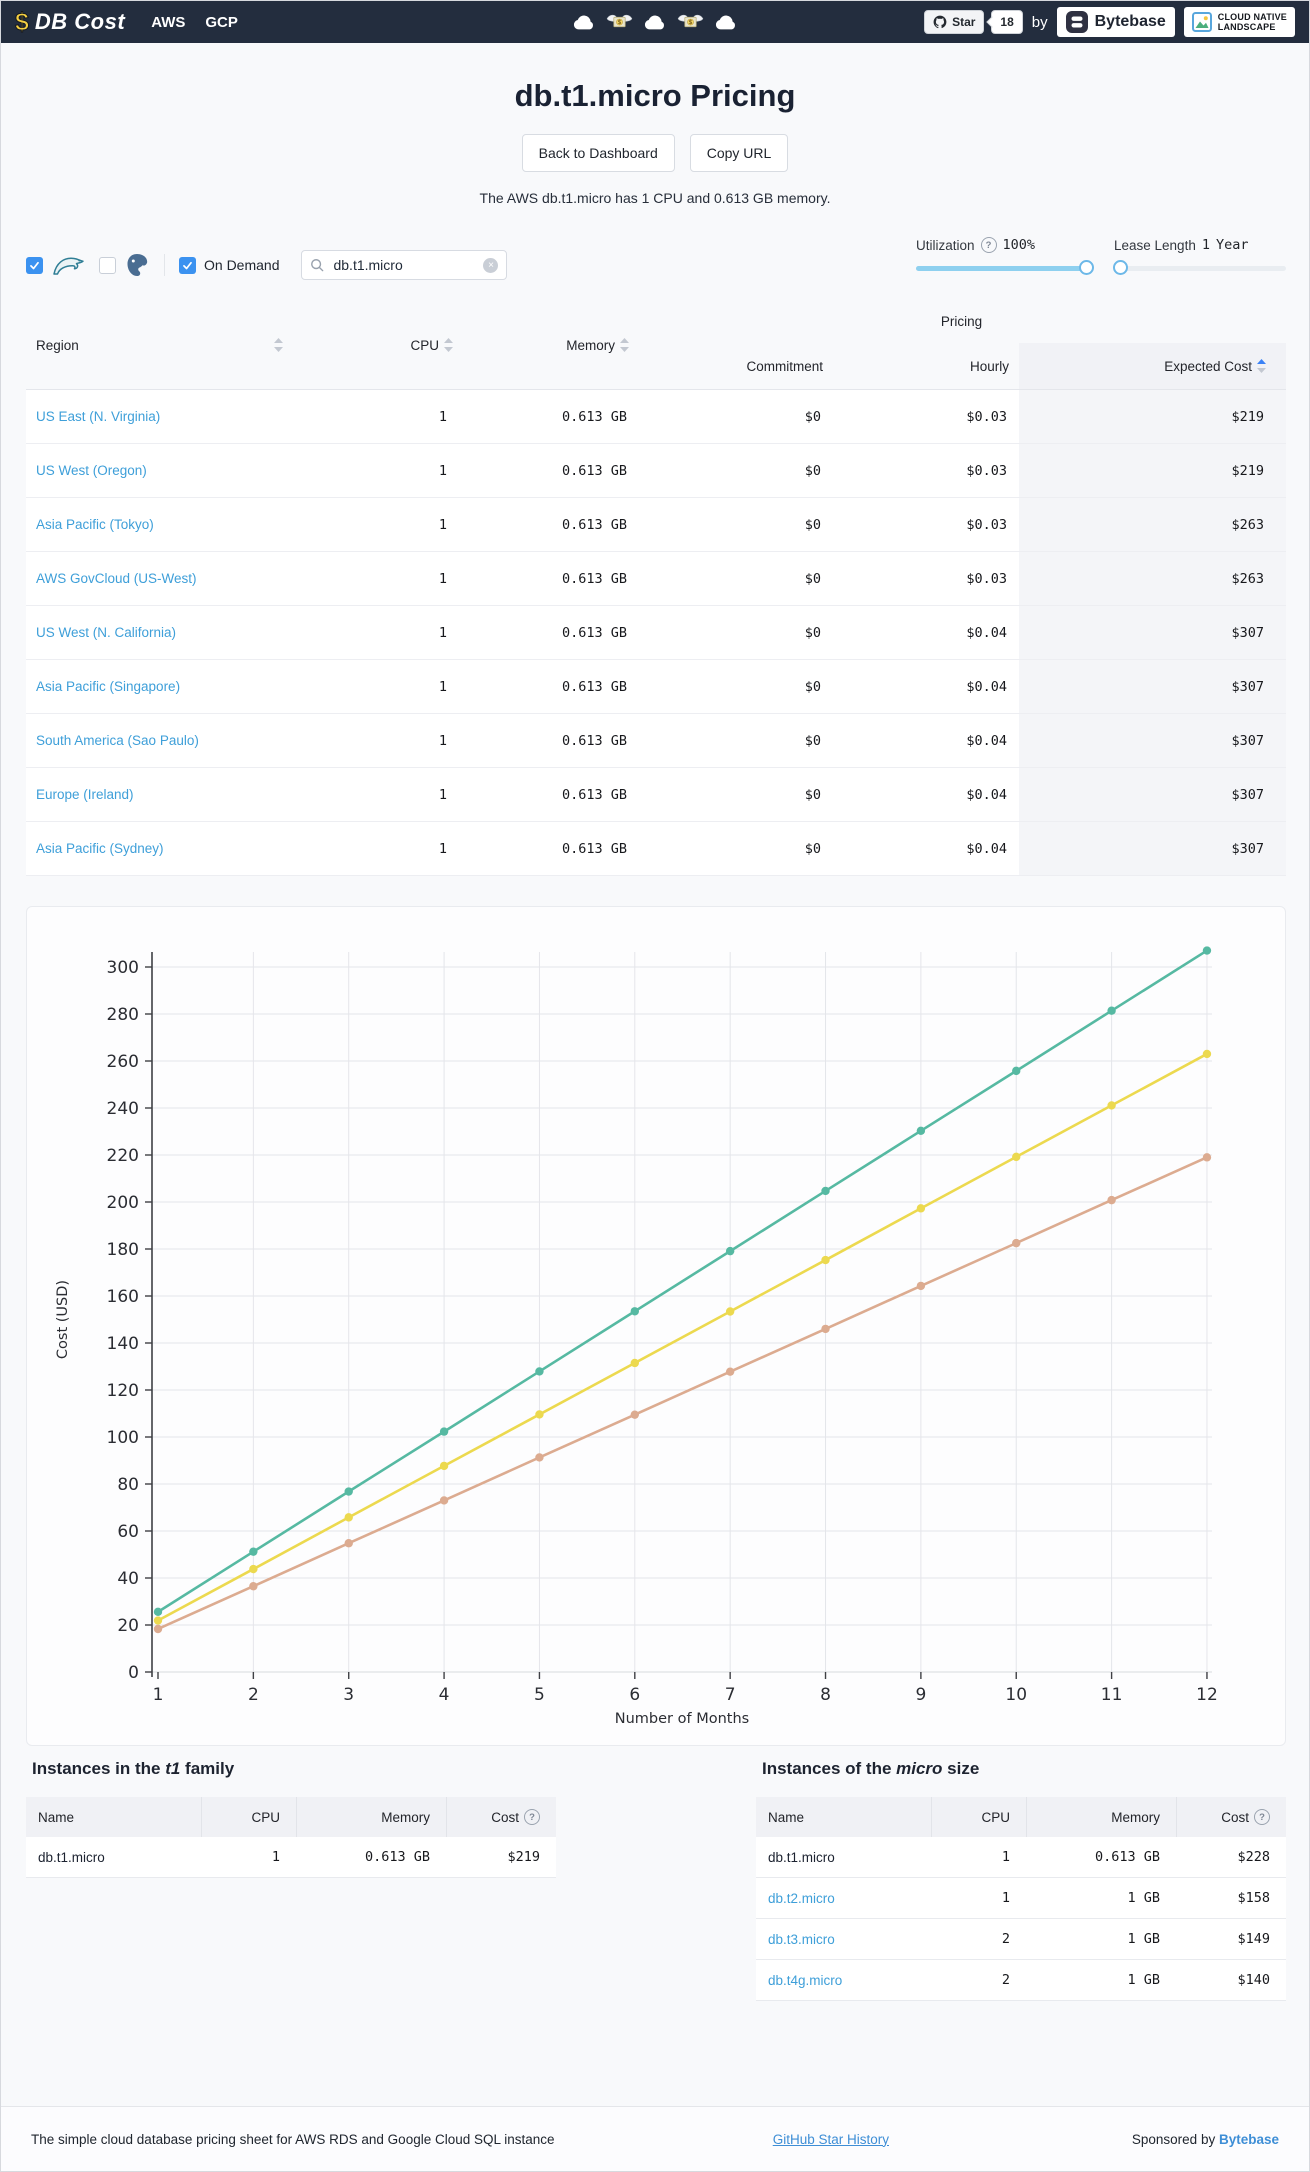 Image resolution: width=1310 pixels, height=2172 pixels. What do you see at coordinates (448, 345) in the screenshot?
I see `sort-icon` at bounding box center [448, 345].